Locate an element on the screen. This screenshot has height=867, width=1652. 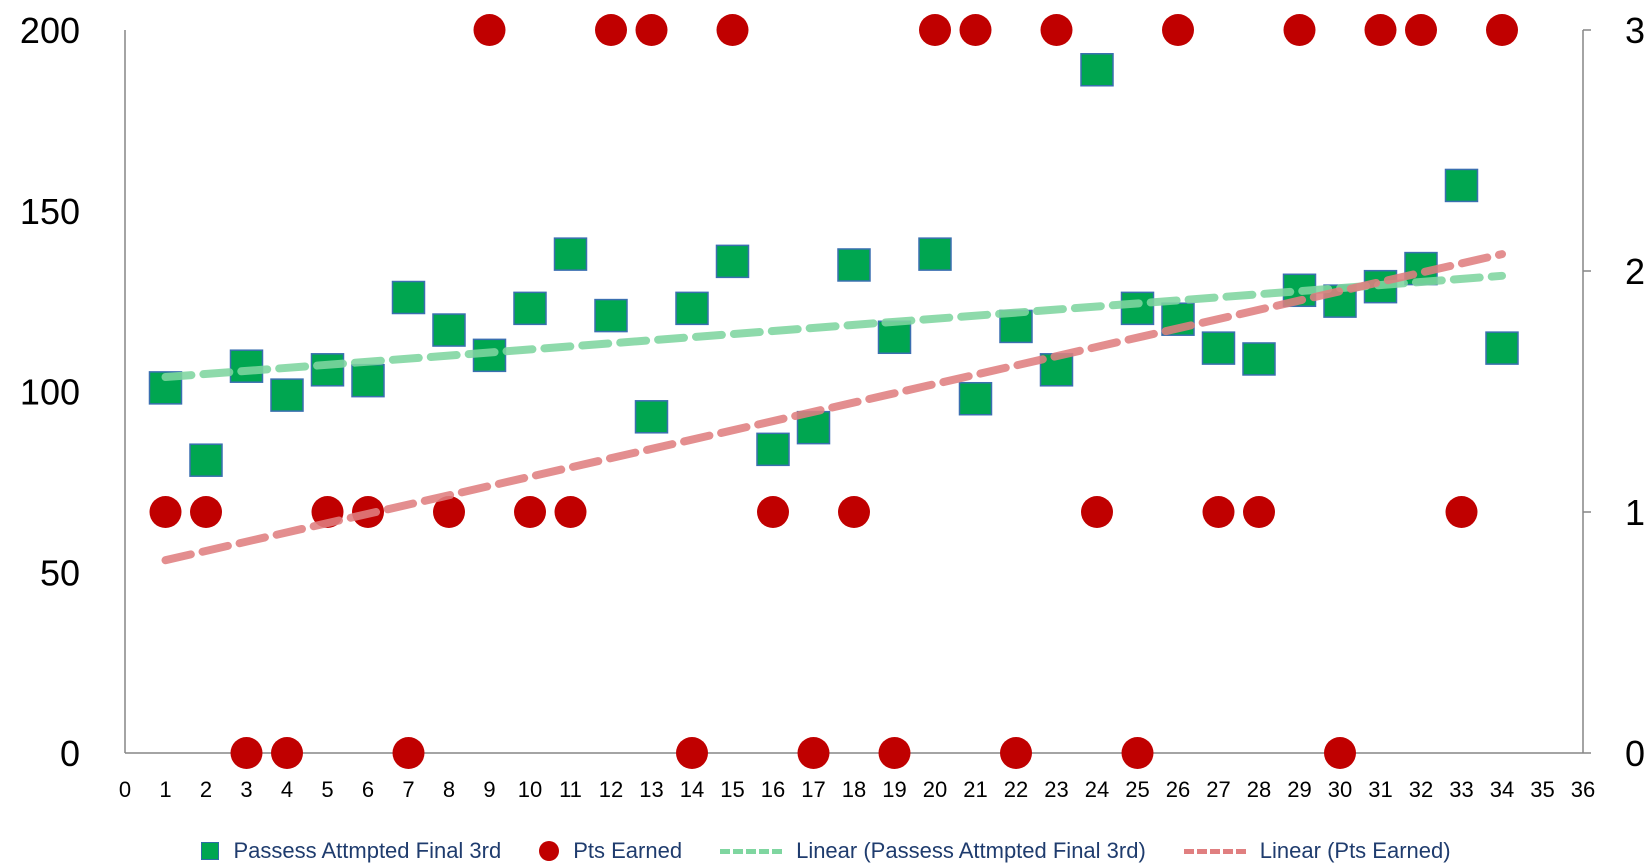
x-tick-label: 33 is located at coordinates (1461, 789).